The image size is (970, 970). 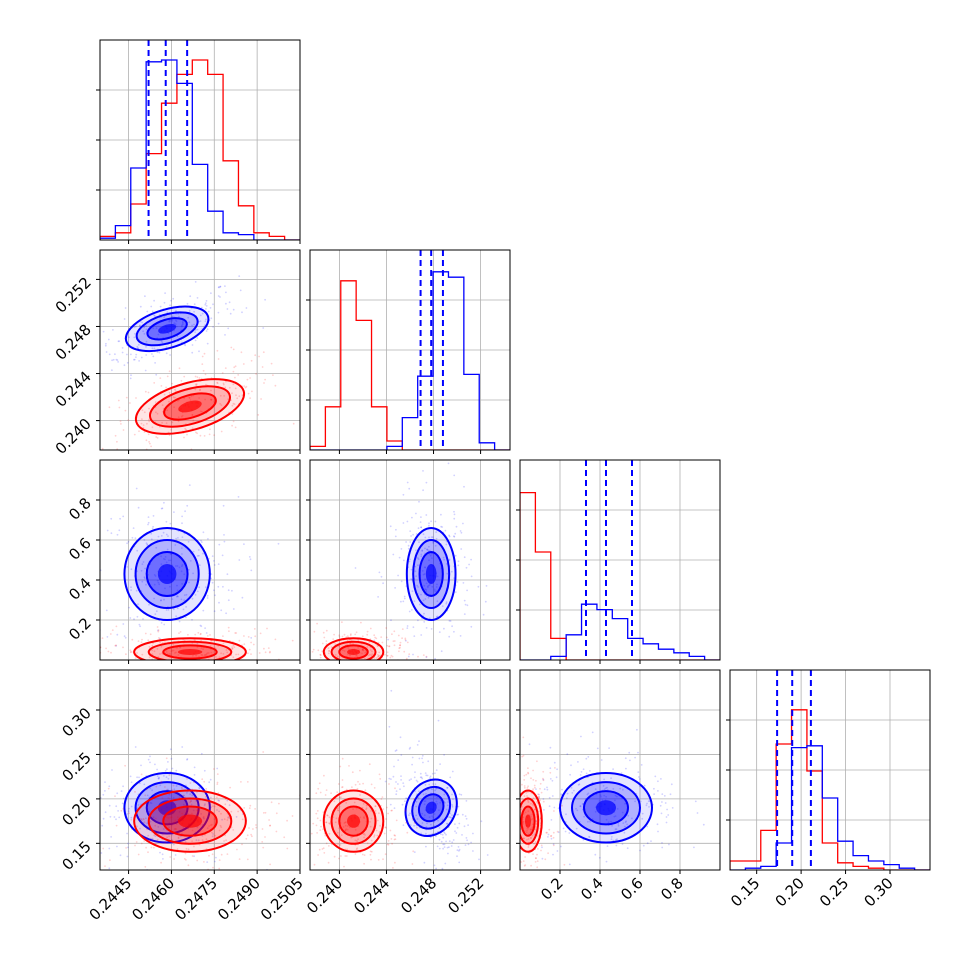 What do you see at coordinates (410, 560) in the screenshot?
I see `panel-frame` at bounding box center [410, 560].